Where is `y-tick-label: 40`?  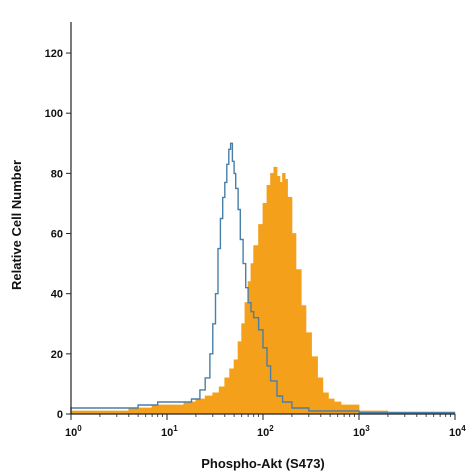
y-tick-label: 40 is located at coordinates (57, 295).